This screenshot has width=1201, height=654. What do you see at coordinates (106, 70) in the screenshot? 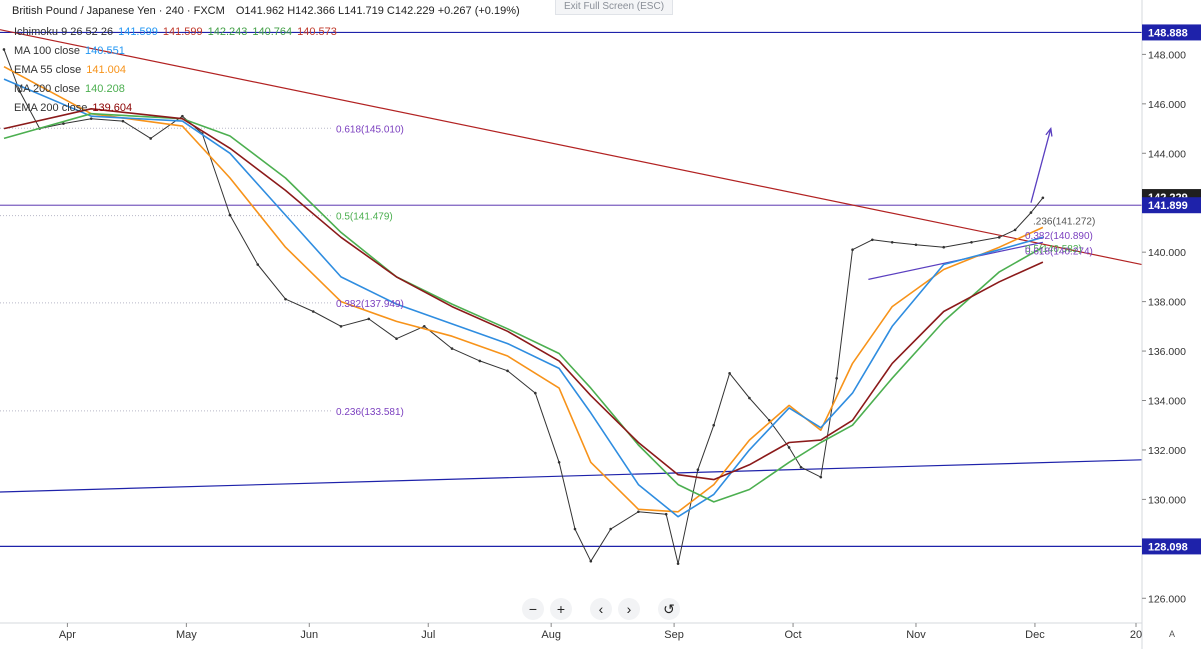
I see `indicator-value: 141.004` at bounding box center [106, 70].